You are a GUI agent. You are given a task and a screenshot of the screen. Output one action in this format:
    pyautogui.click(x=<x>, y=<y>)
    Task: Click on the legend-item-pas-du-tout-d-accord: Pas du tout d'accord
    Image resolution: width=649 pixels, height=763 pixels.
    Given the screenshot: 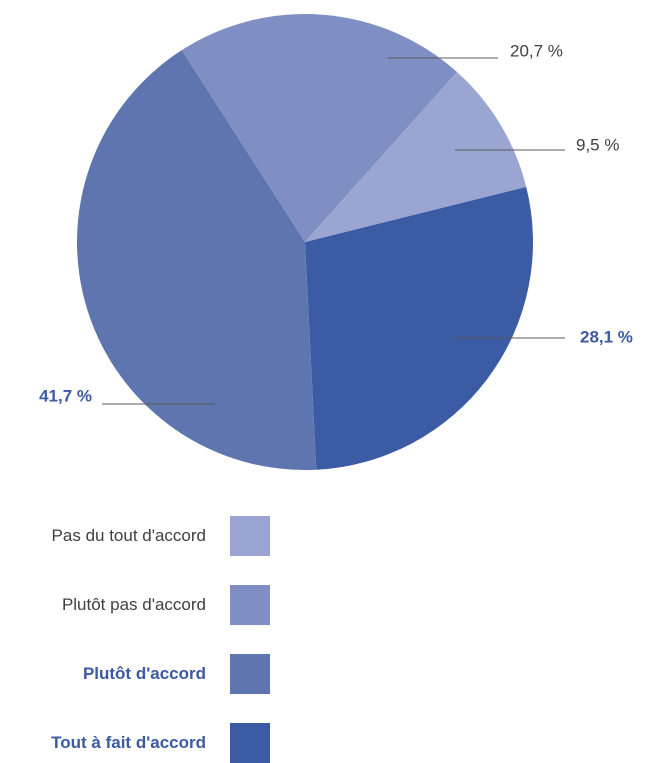 What is the action you would take?
    pyautogui.click(x=161, y=536)
    